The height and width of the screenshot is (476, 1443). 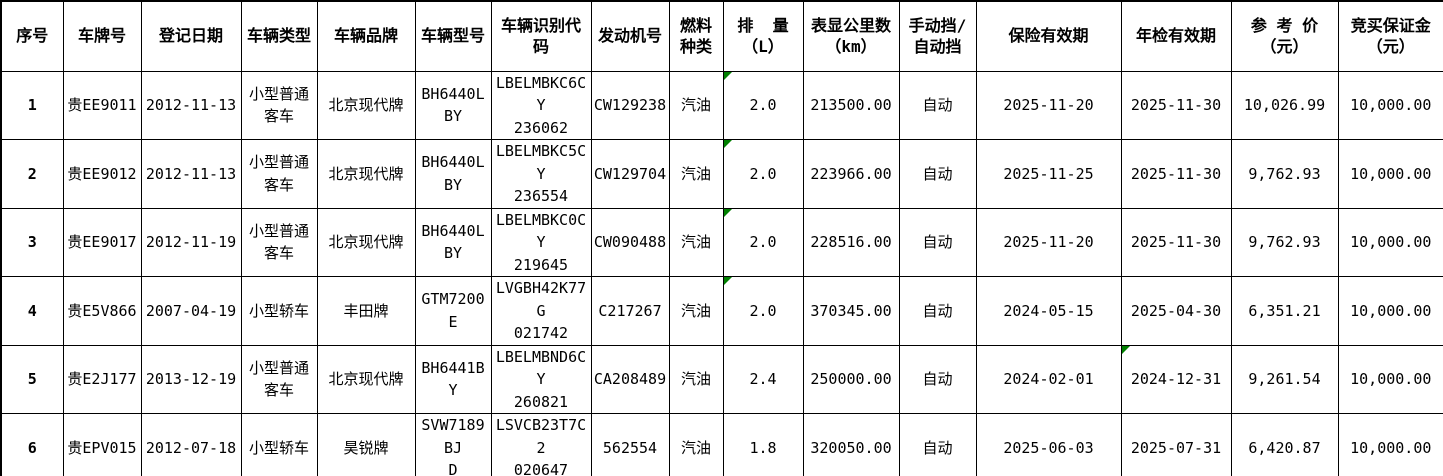 What do you see at coordinates (1048, 174) in the screenshot?
I see `cell-insurance: 2025-11-25` at bounding box center [1048, 174].